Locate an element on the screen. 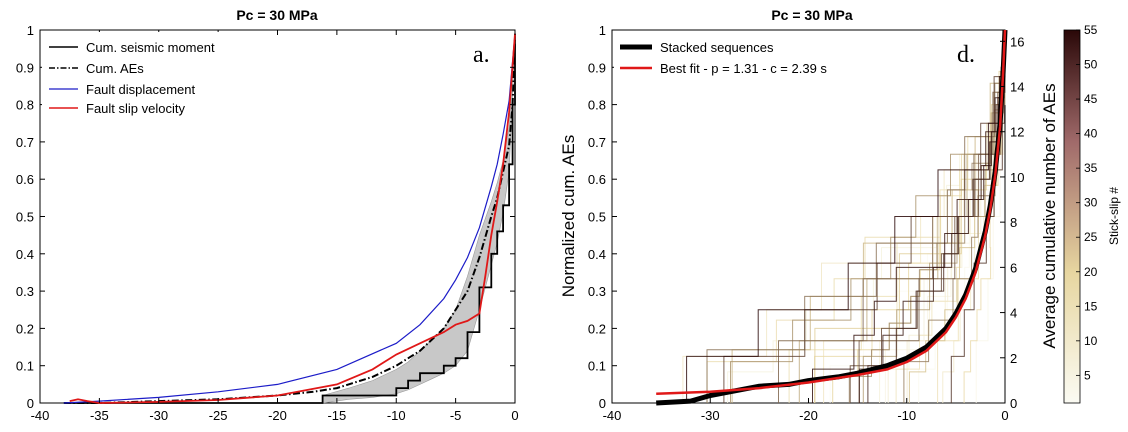  legend-label-stacked-sequences: Stacked sequences is located at coordinates (717, 47).